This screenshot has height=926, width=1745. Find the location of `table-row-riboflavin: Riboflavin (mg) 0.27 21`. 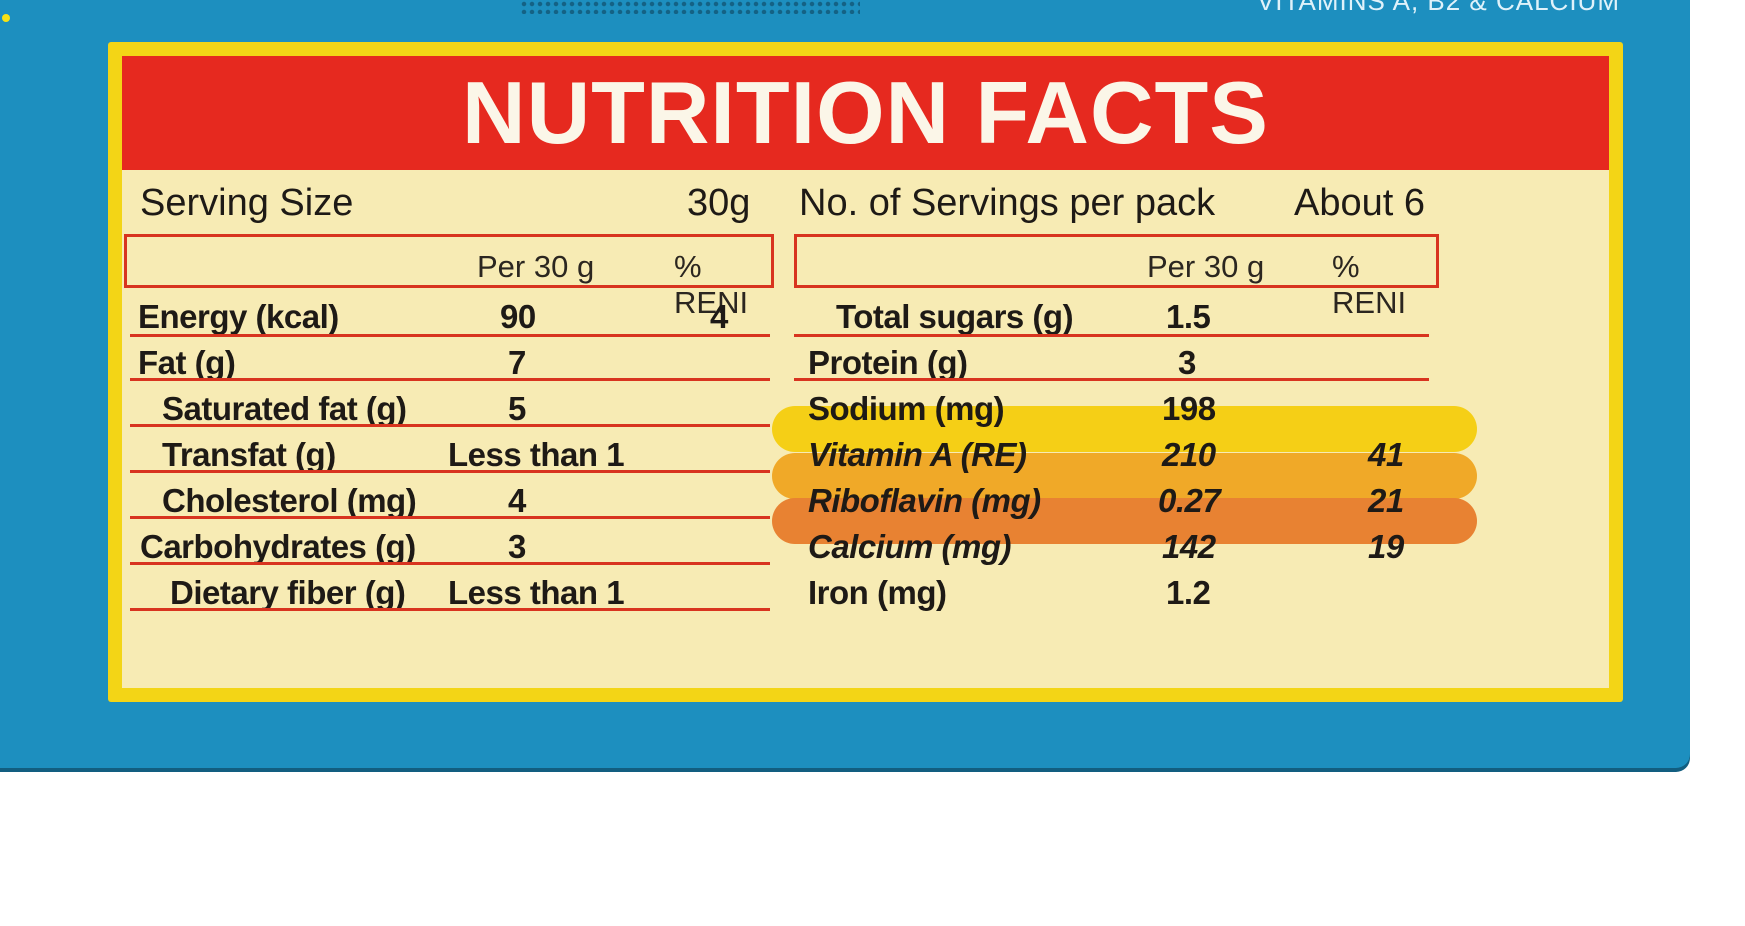

table-row-riboflavin: Riboflavin (mg) 0.27 21 is located at coordinates (1128, 501).